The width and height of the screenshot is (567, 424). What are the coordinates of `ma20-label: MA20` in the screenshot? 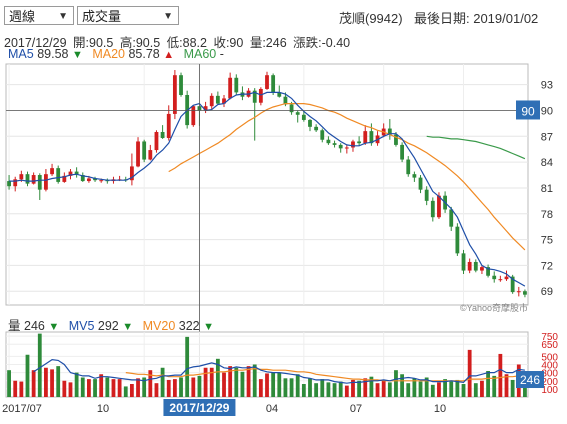 It's located at (108, 54).